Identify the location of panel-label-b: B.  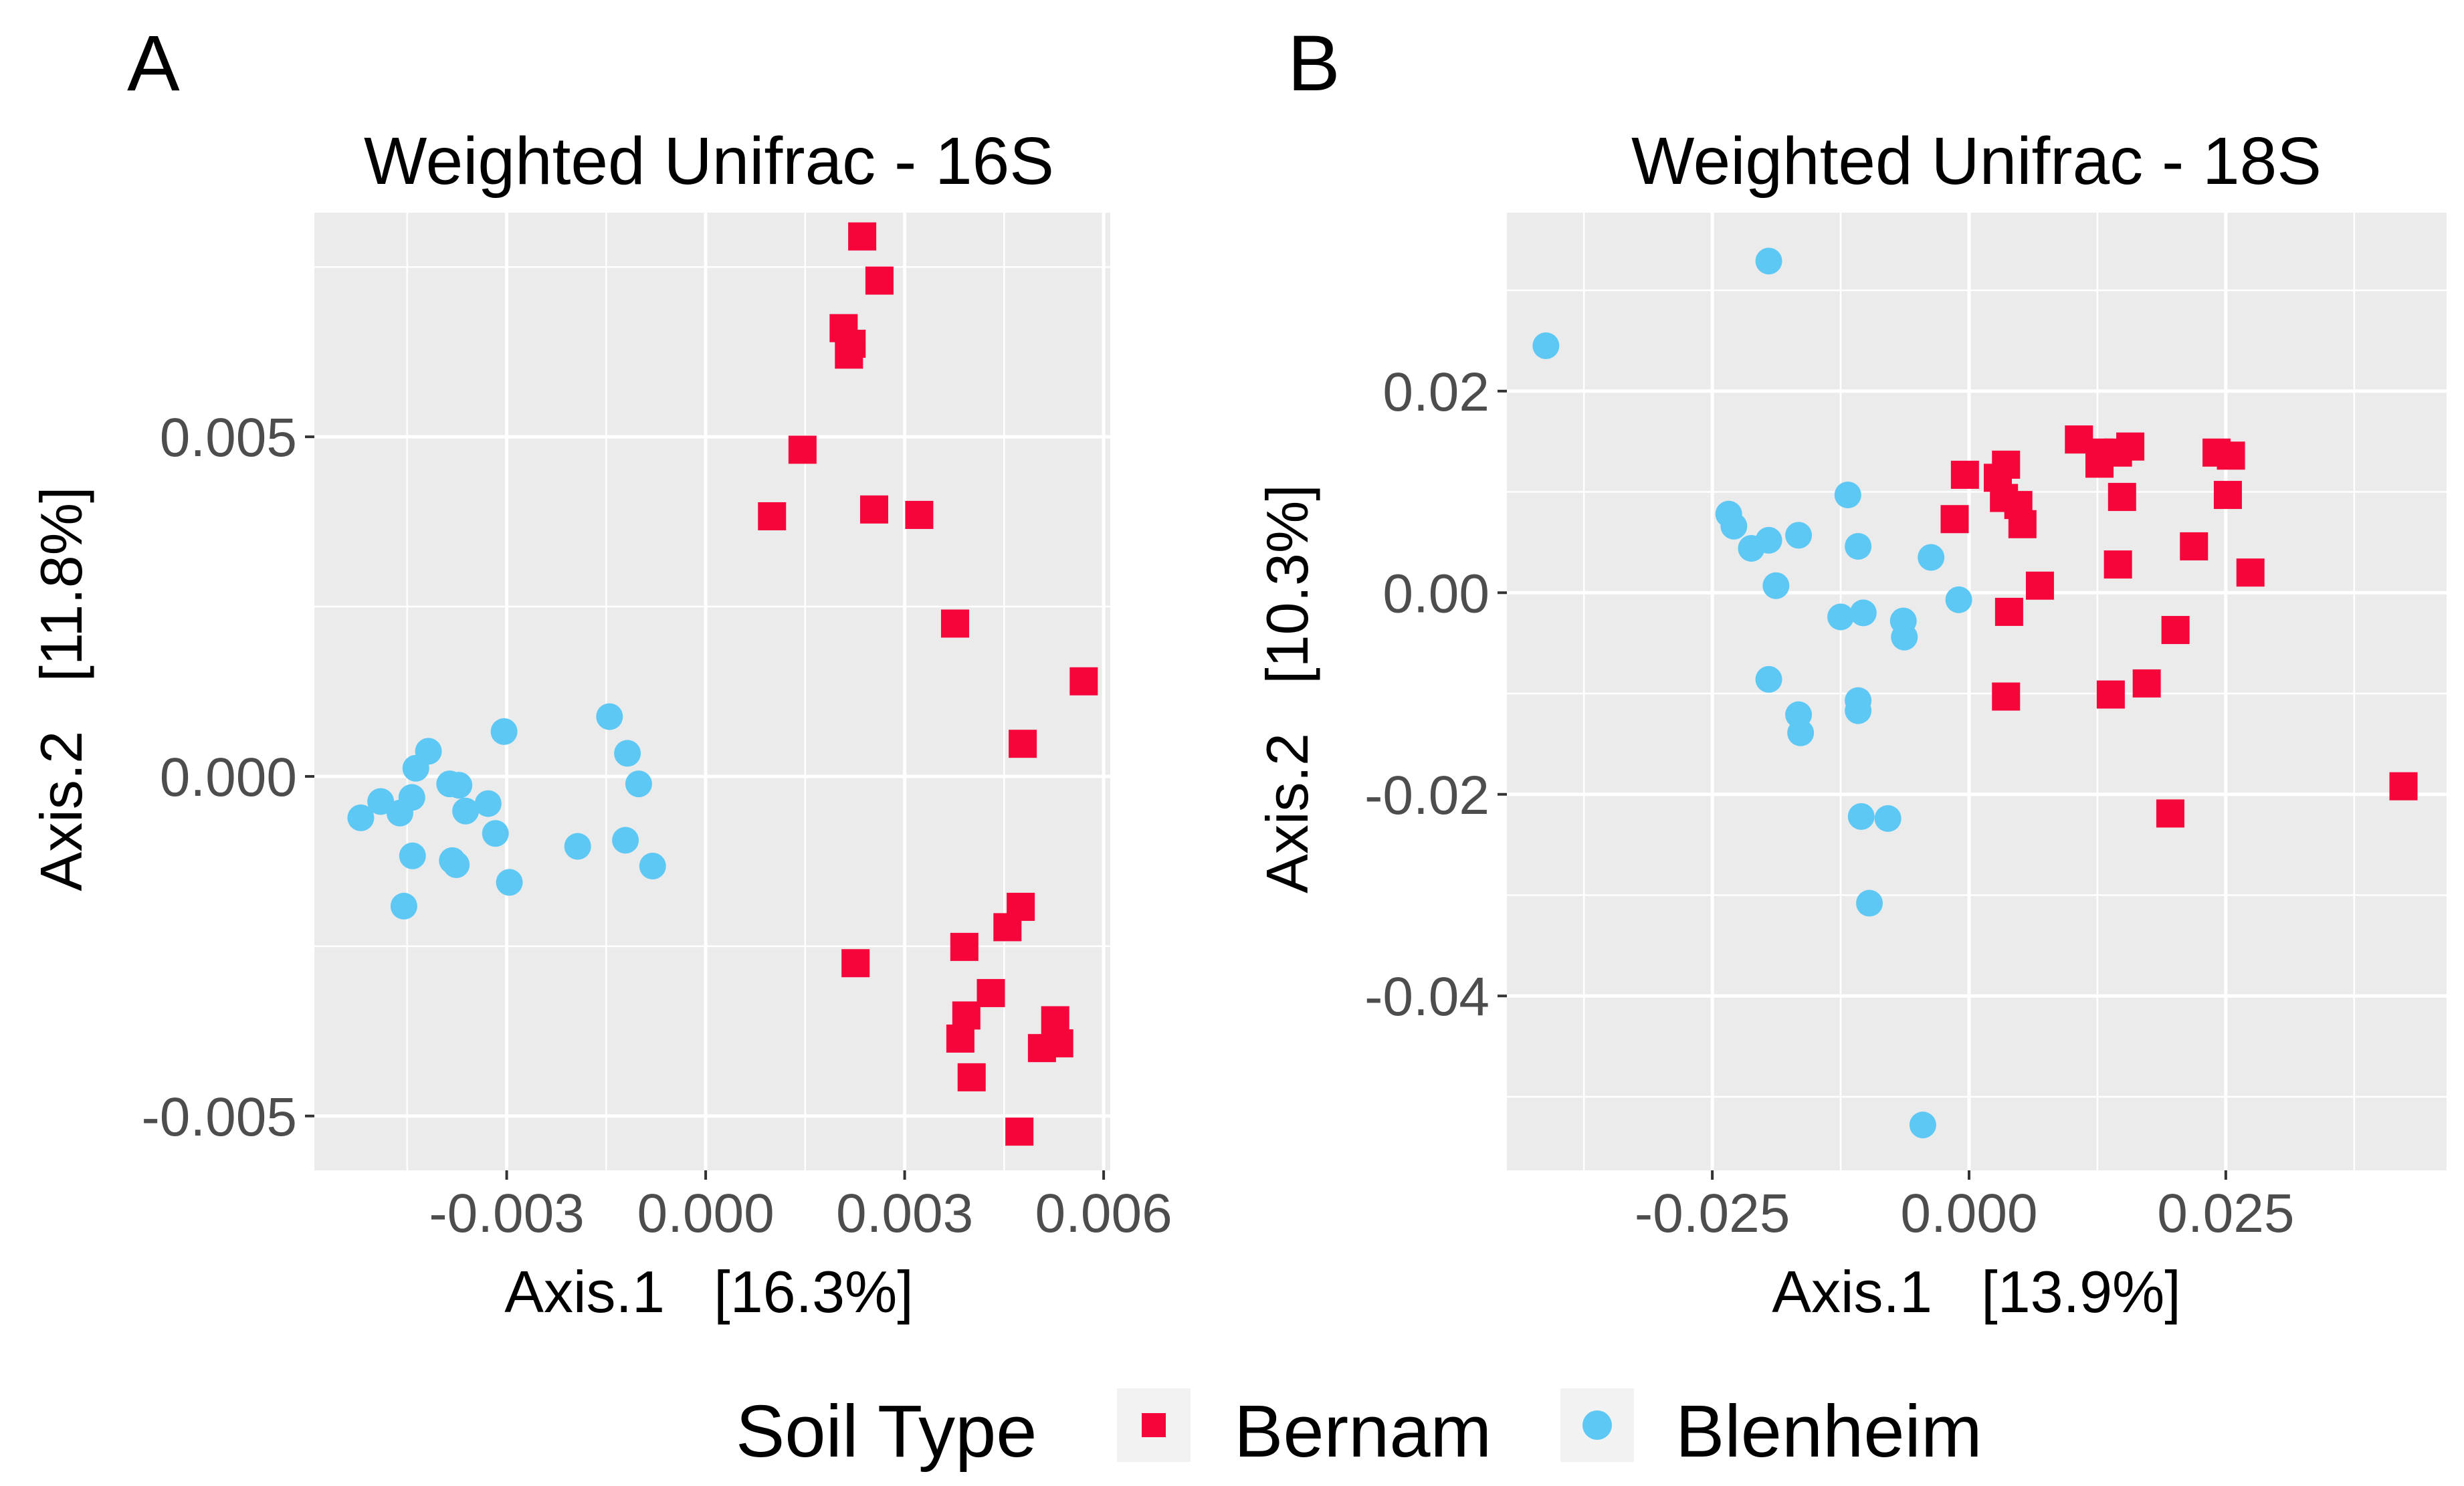
(1314, 64).